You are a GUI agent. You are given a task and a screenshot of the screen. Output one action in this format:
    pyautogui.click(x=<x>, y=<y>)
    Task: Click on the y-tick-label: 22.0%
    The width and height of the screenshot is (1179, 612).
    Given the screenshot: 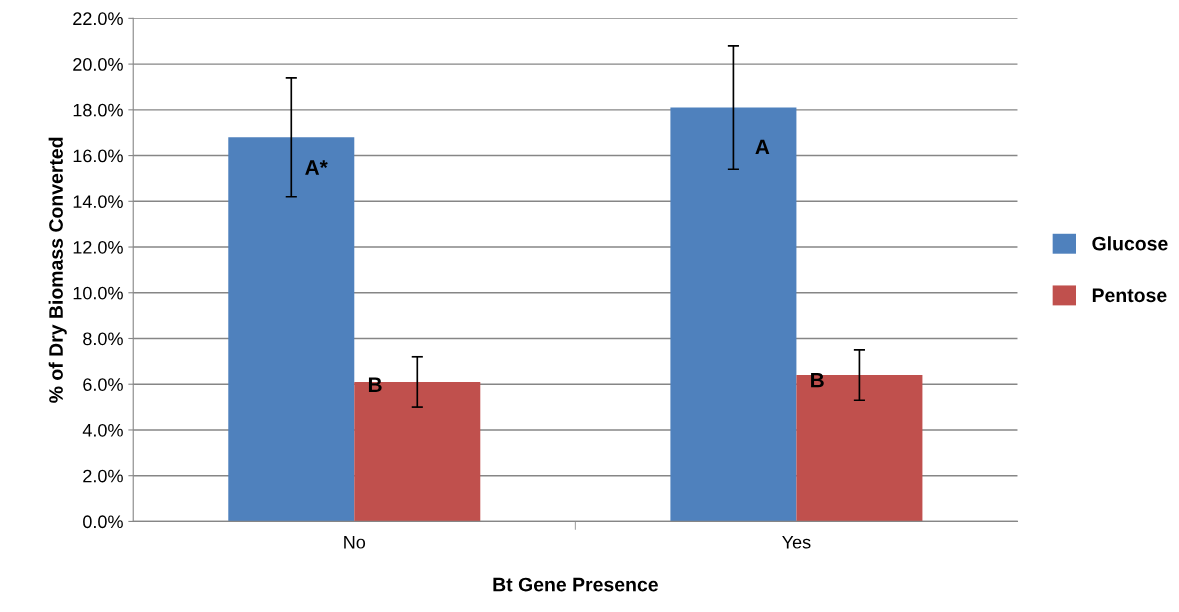 What is the action you would take?
    pyautogui.click(x=98, y=19)
    